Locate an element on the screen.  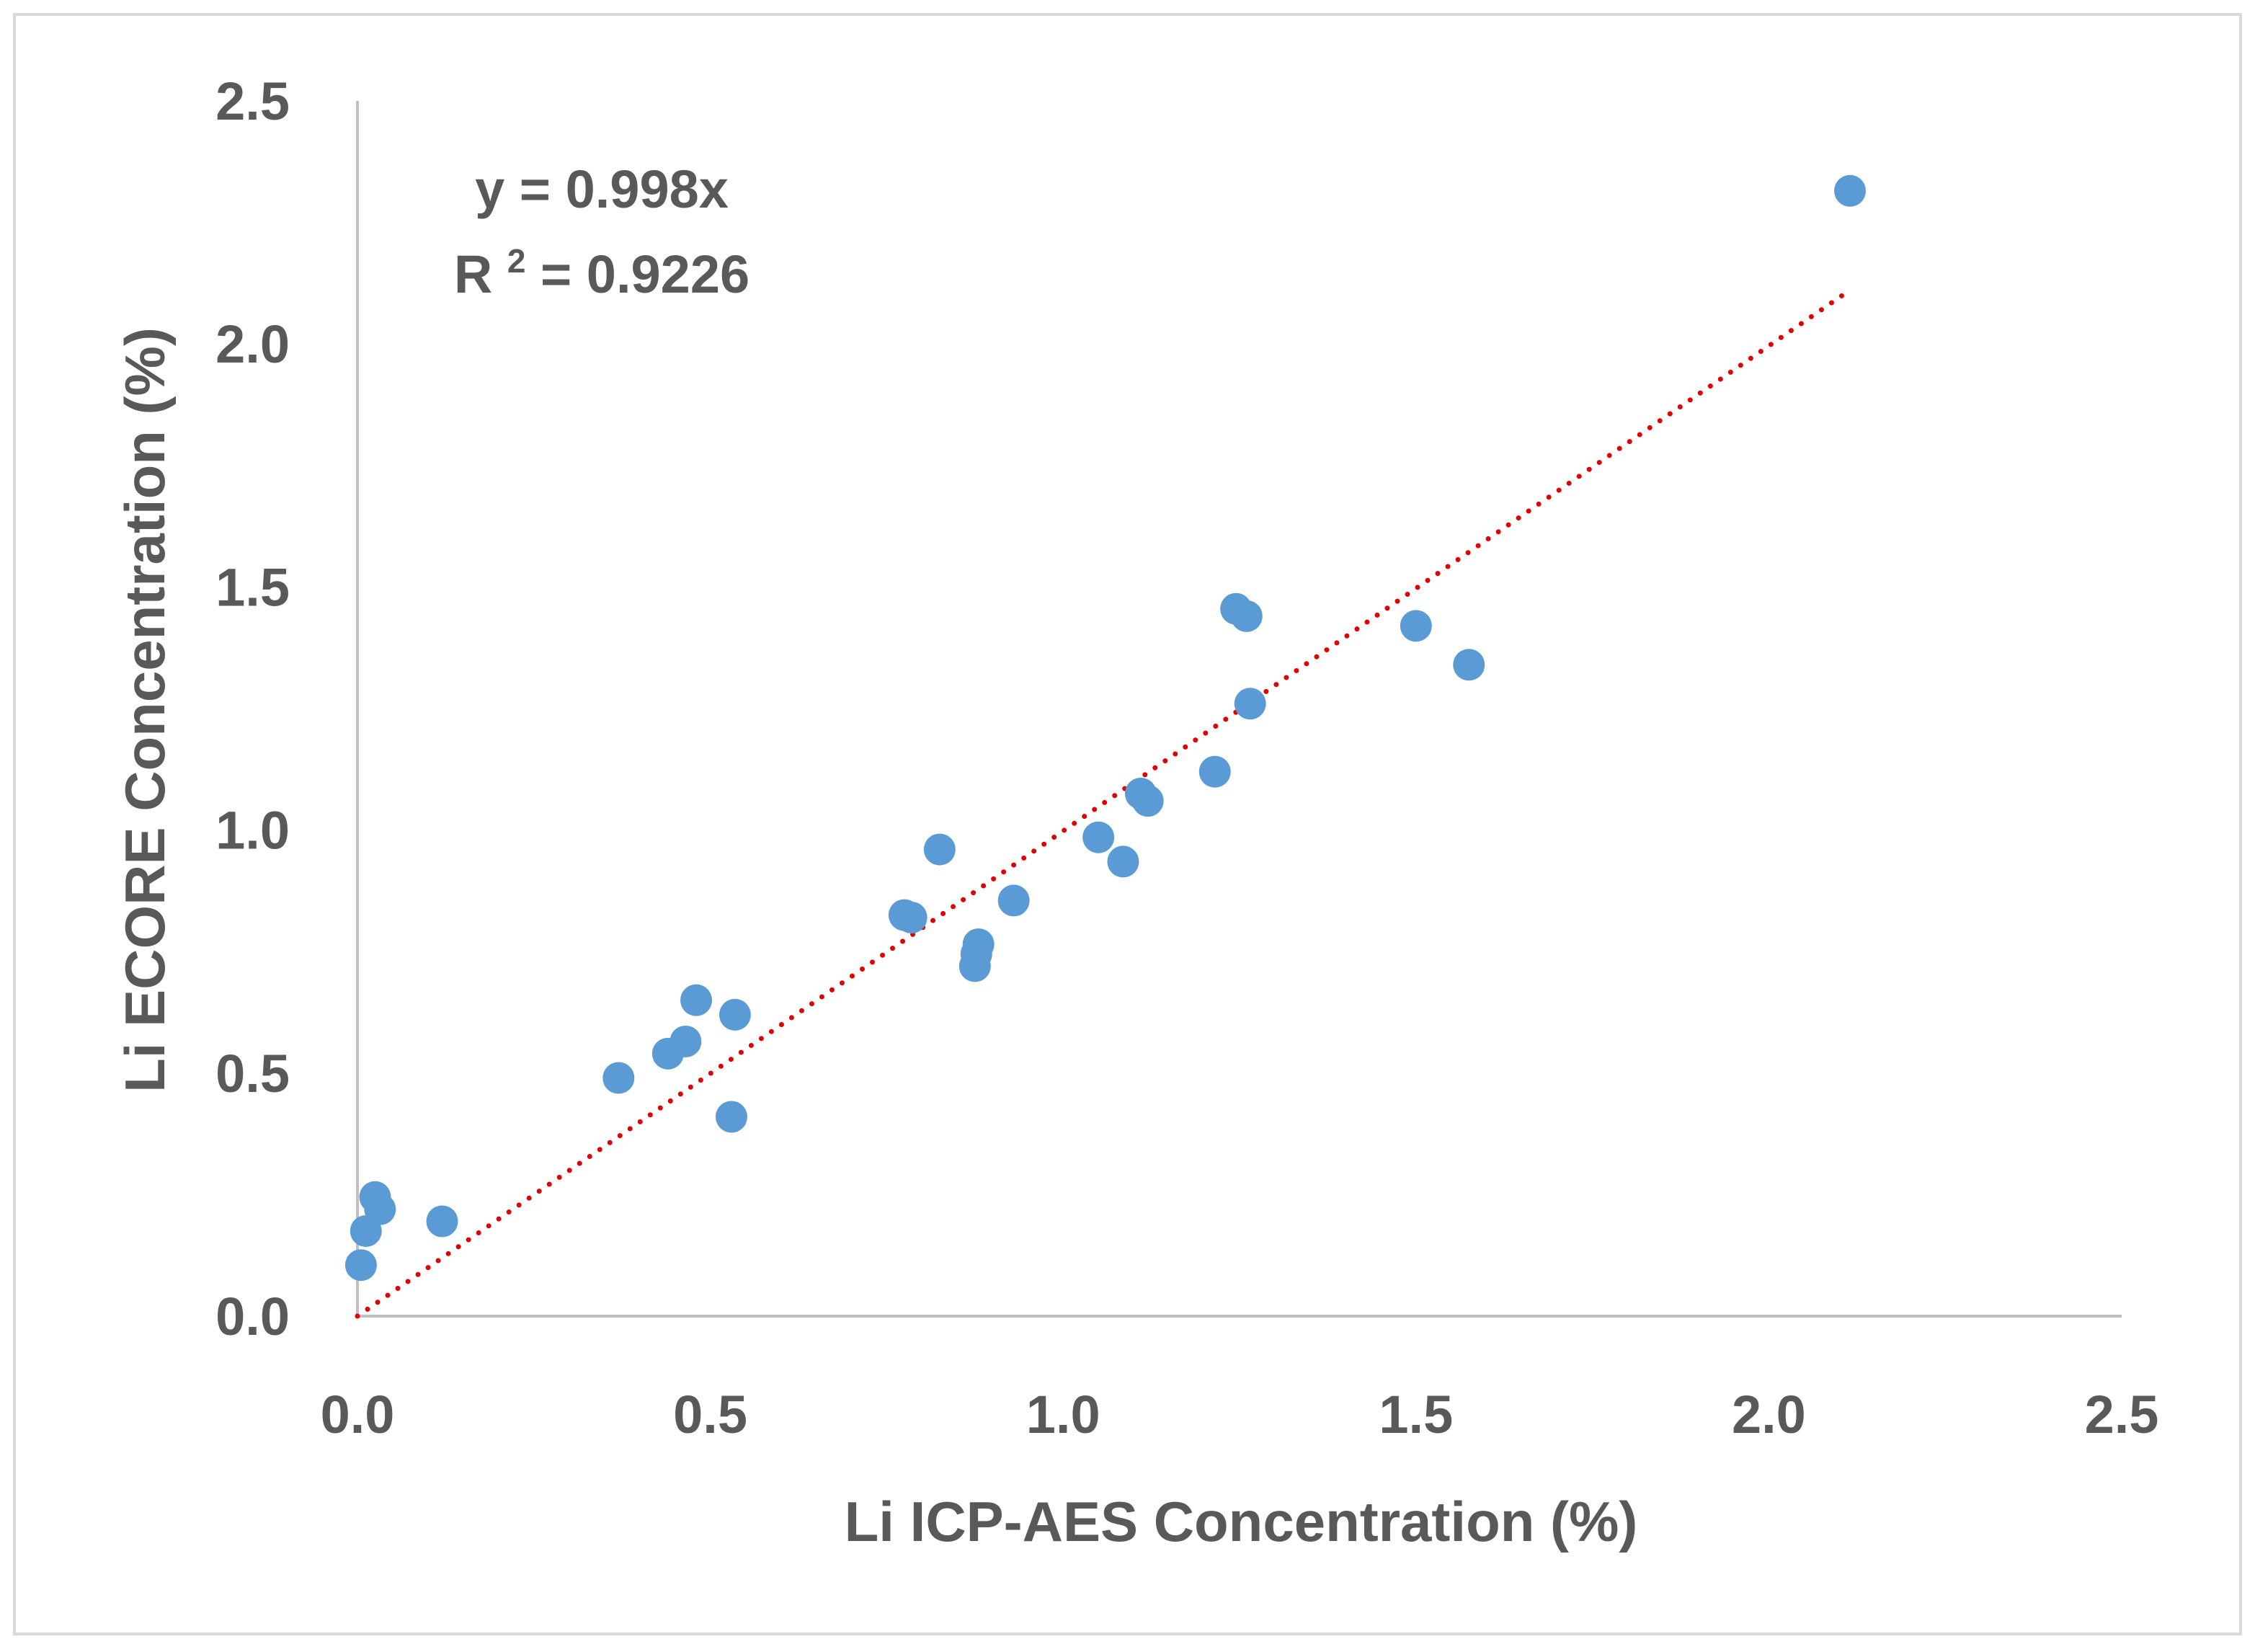
x-tick-label: 2.5 is located at coordinates (2122, 1414).